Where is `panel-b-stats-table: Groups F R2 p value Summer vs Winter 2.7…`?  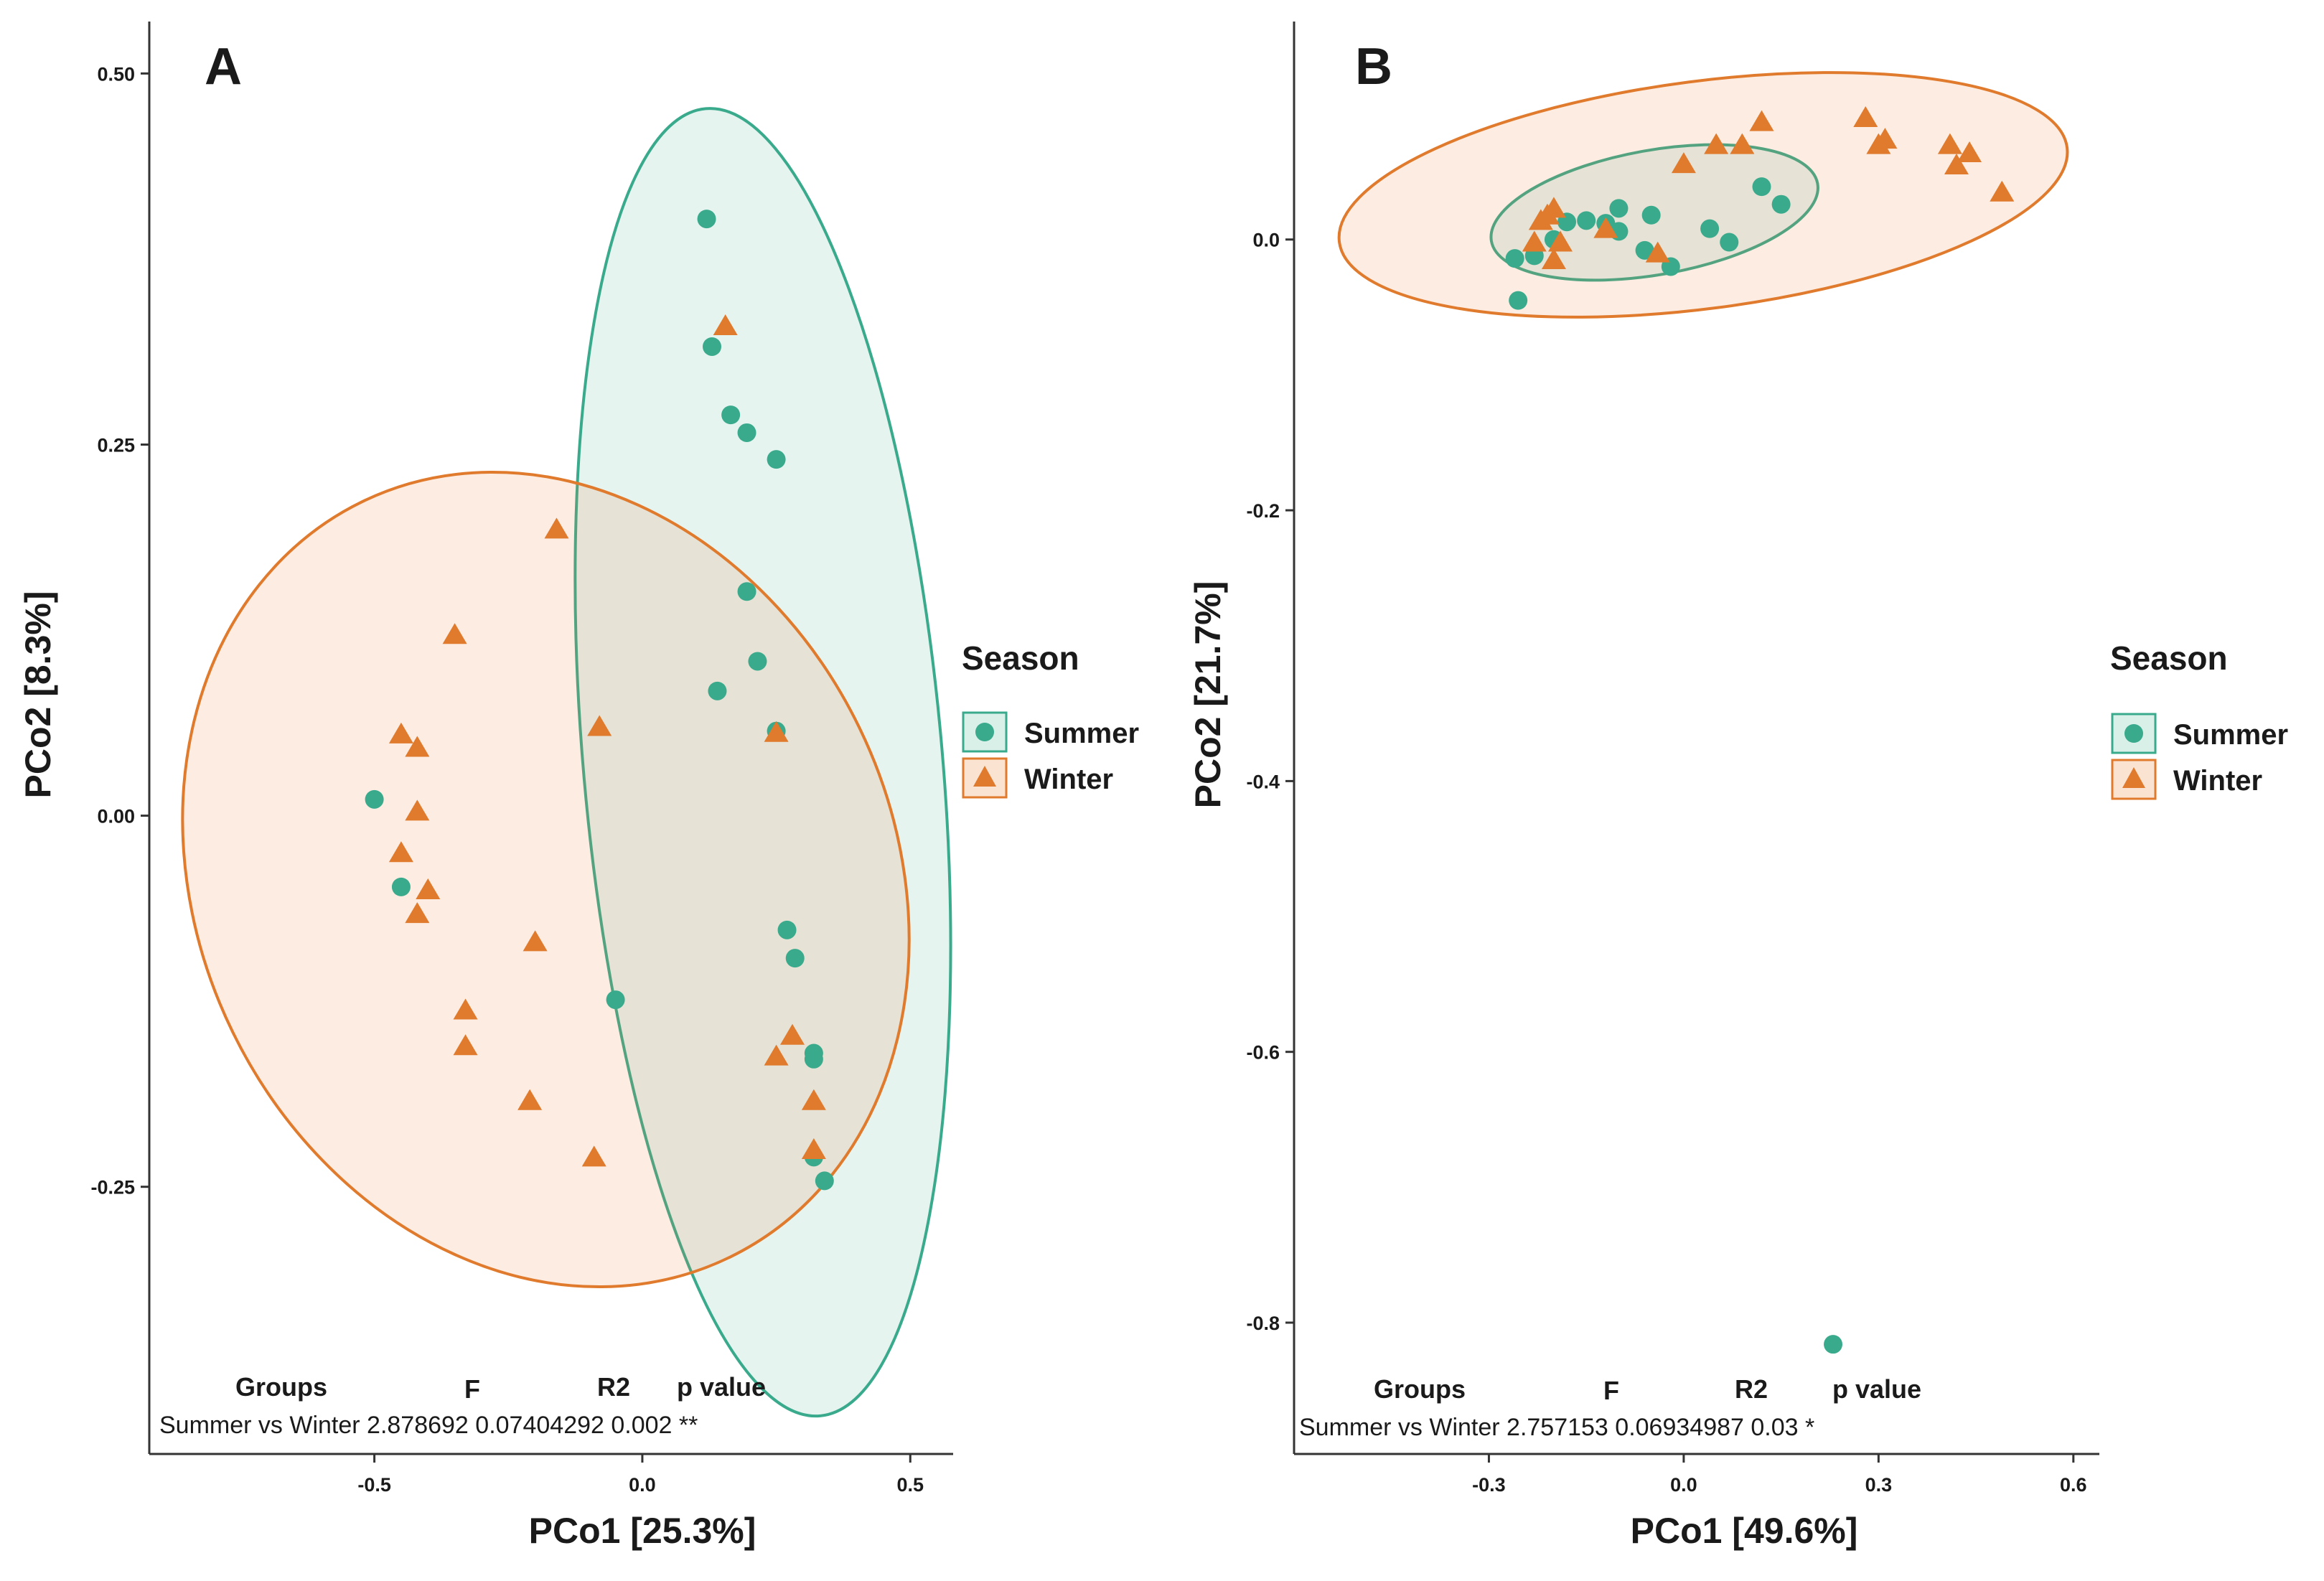
panel-b-stats-table: Groups F R2 p value Summer vs Winter 2.7… is located at coordinates (1610, 1407).